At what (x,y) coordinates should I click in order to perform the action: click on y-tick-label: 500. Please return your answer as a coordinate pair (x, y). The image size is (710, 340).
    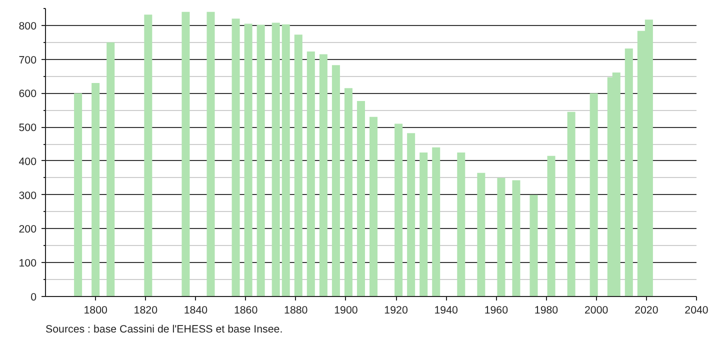
    Looking at the image, I should click on (27, 128).